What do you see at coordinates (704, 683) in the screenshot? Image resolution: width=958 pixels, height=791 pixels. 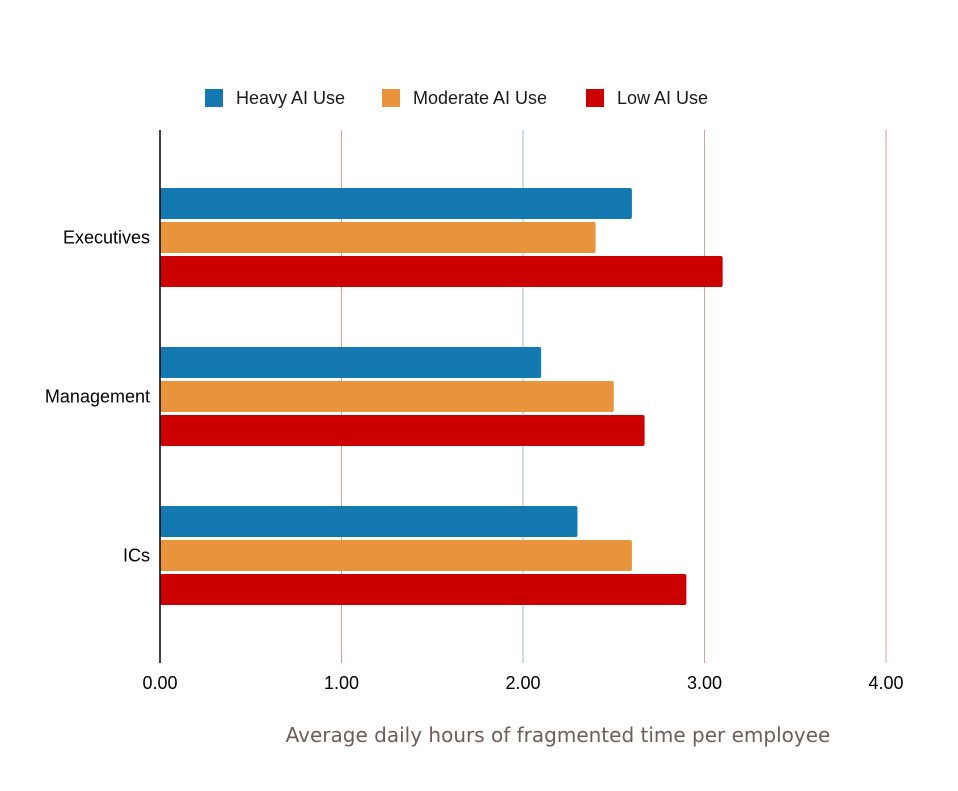 I see `x-tick-label: 3.00` at bounding box center [704, 683].